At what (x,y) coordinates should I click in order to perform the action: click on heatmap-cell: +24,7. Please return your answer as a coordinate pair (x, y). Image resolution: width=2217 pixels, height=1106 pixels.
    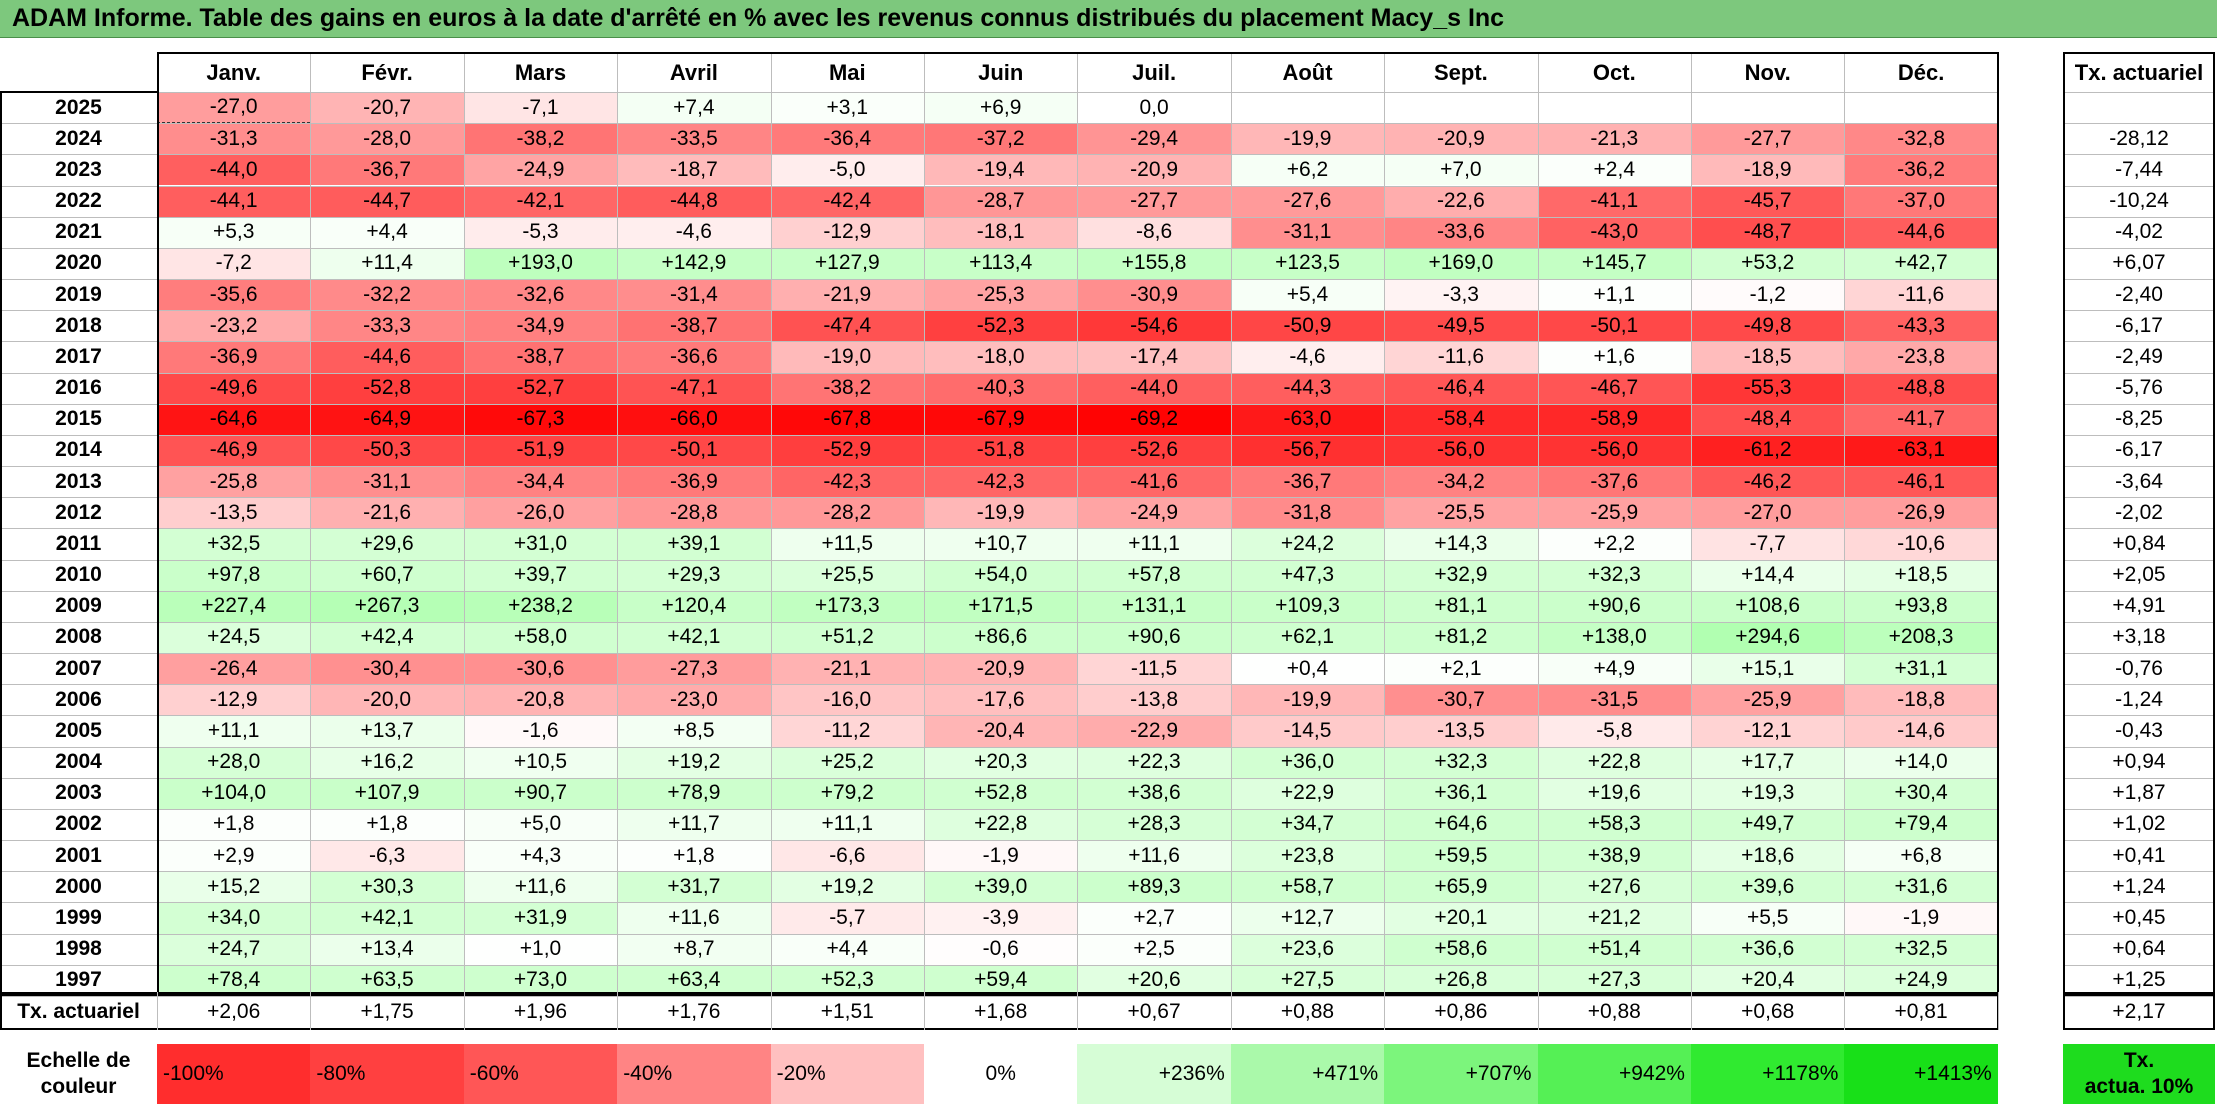
    Looking at the image, I should click on (234, 949).